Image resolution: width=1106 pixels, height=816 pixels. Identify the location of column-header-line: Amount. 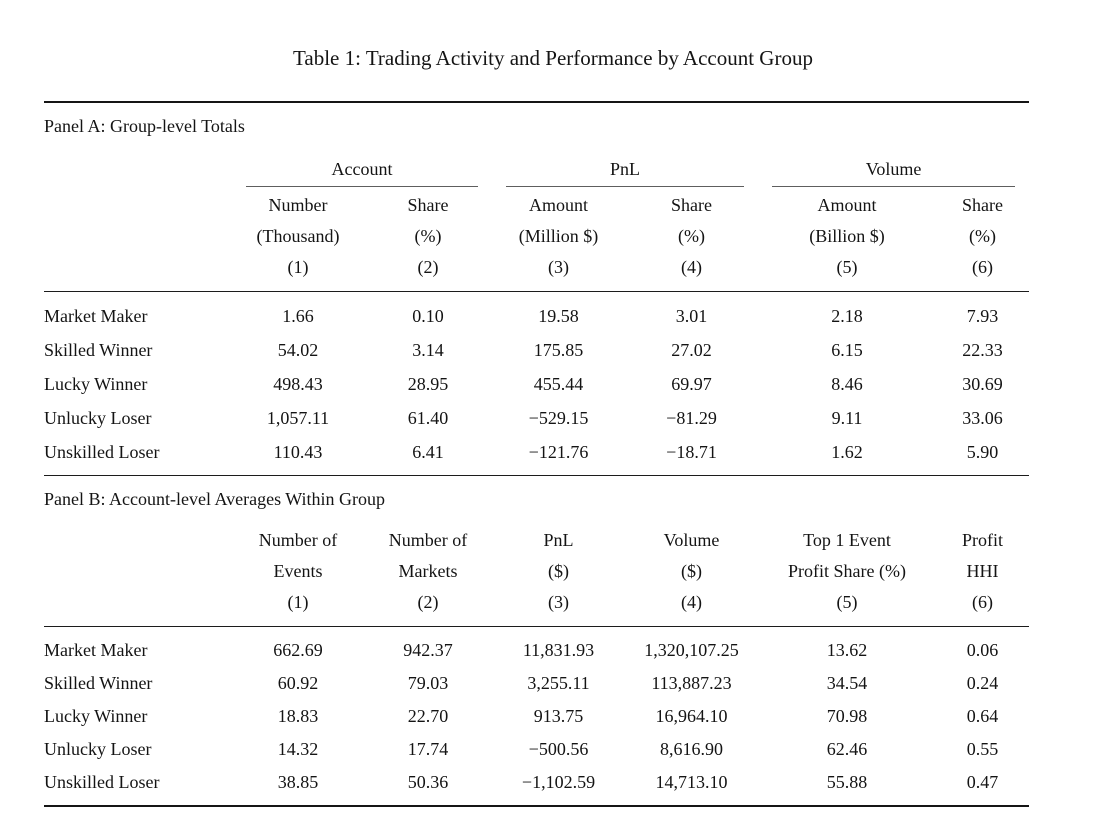
(558, 205).